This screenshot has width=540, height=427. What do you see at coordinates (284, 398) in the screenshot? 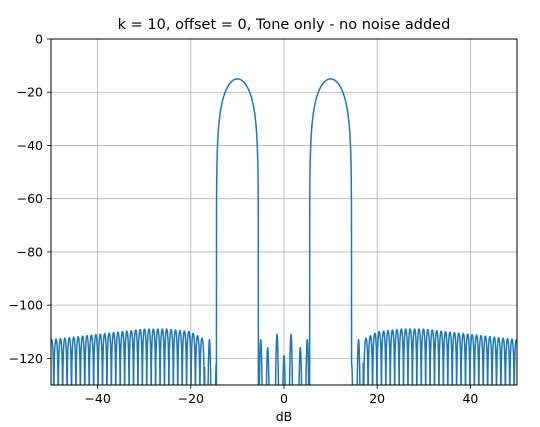
I see `x-tick-label: 0` at bounding box center [284, 398].